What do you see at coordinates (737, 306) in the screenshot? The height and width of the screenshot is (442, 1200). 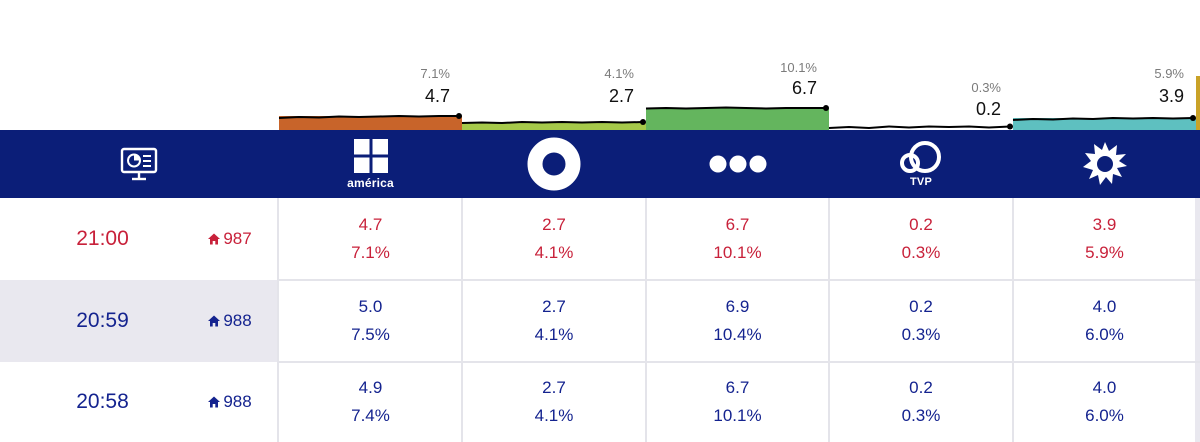 I see `cell-rating: 6.9` at bounding box center [737, 306].